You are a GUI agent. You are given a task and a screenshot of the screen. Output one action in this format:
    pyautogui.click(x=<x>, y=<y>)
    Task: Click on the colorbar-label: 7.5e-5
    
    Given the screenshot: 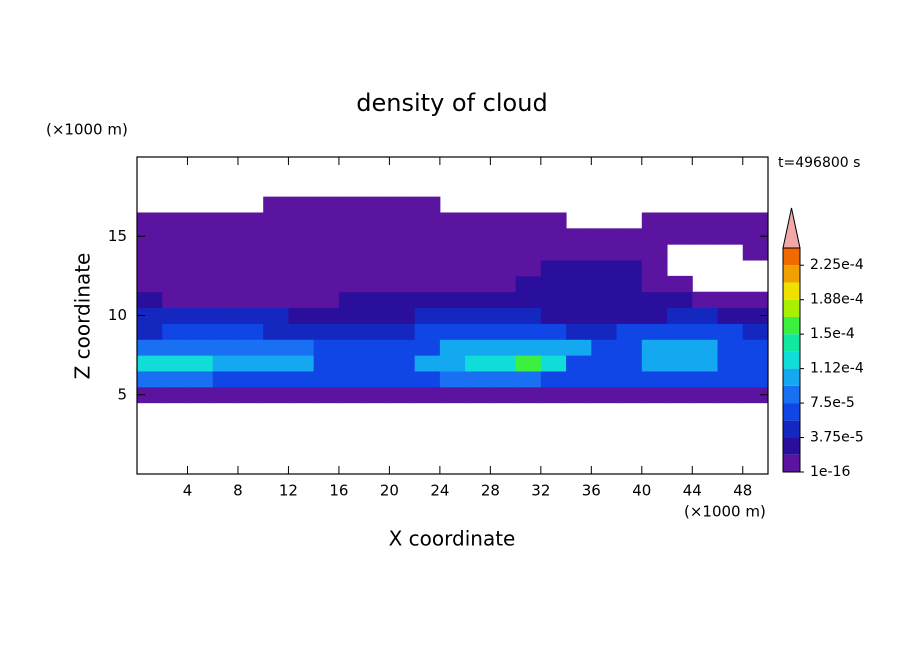 What is the action you would take?
    pyautogui.click(x=832, y=403)
    